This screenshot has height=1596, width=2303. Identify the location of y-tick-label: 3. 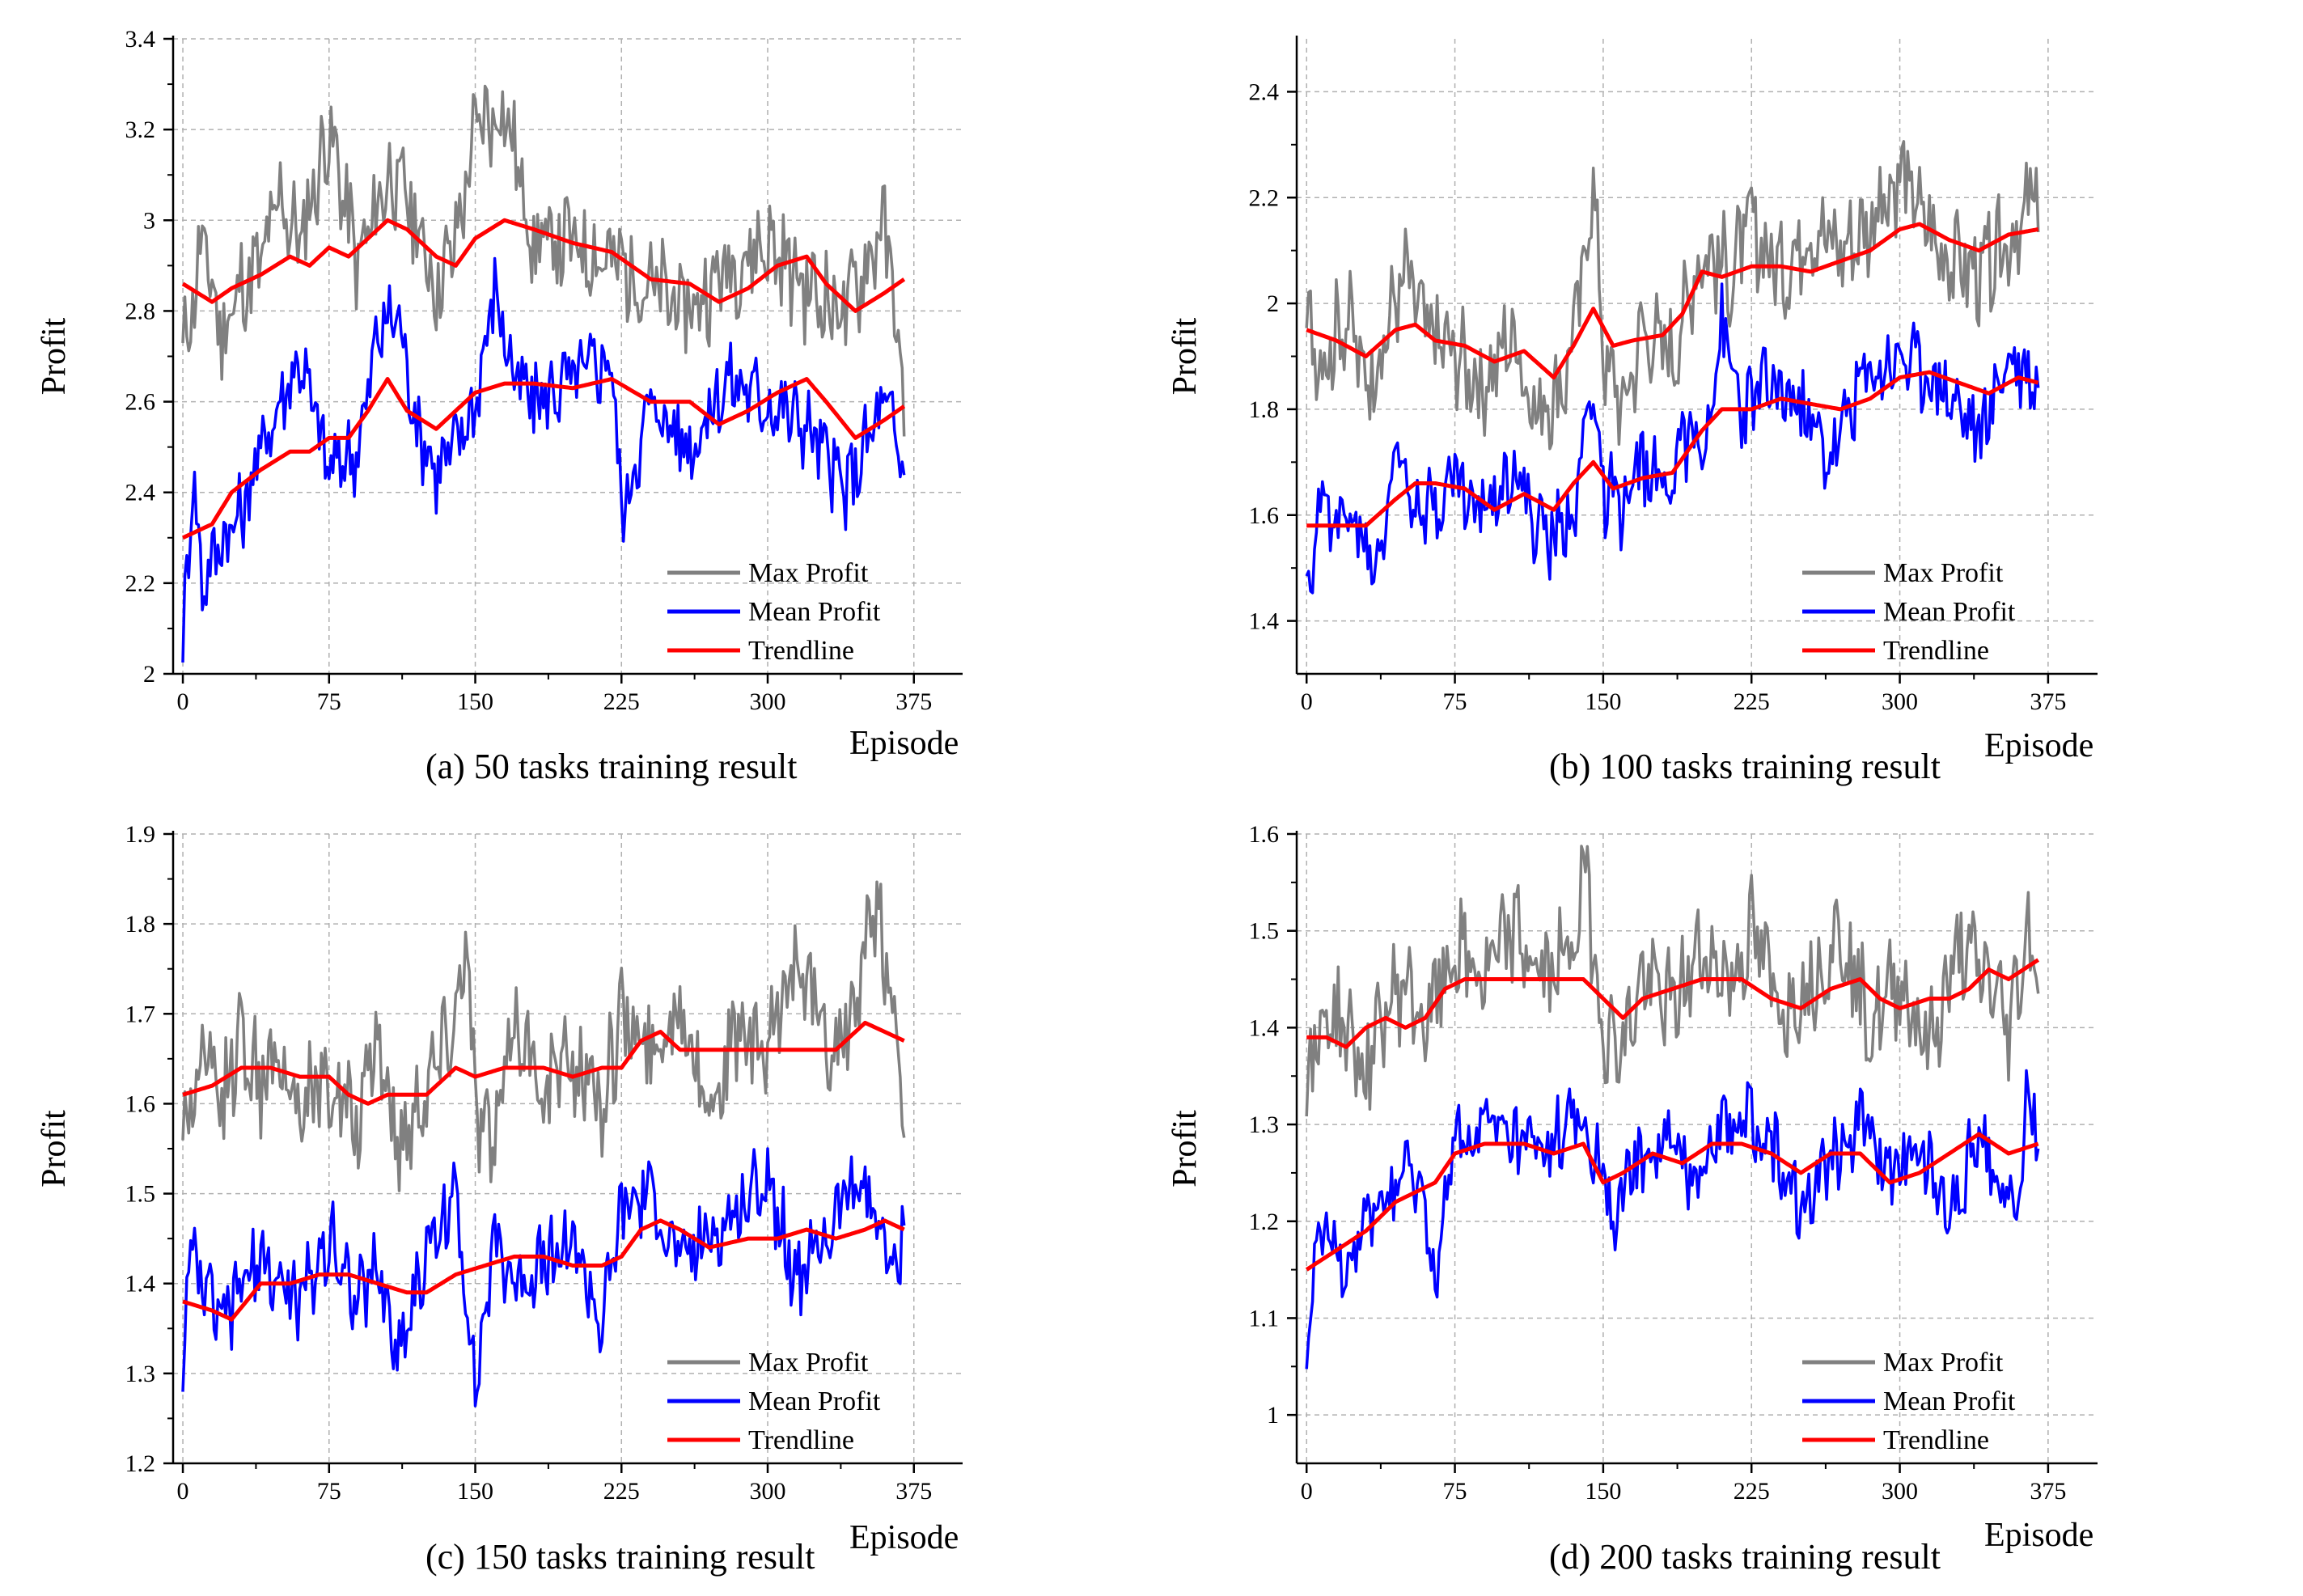
(149, 220).